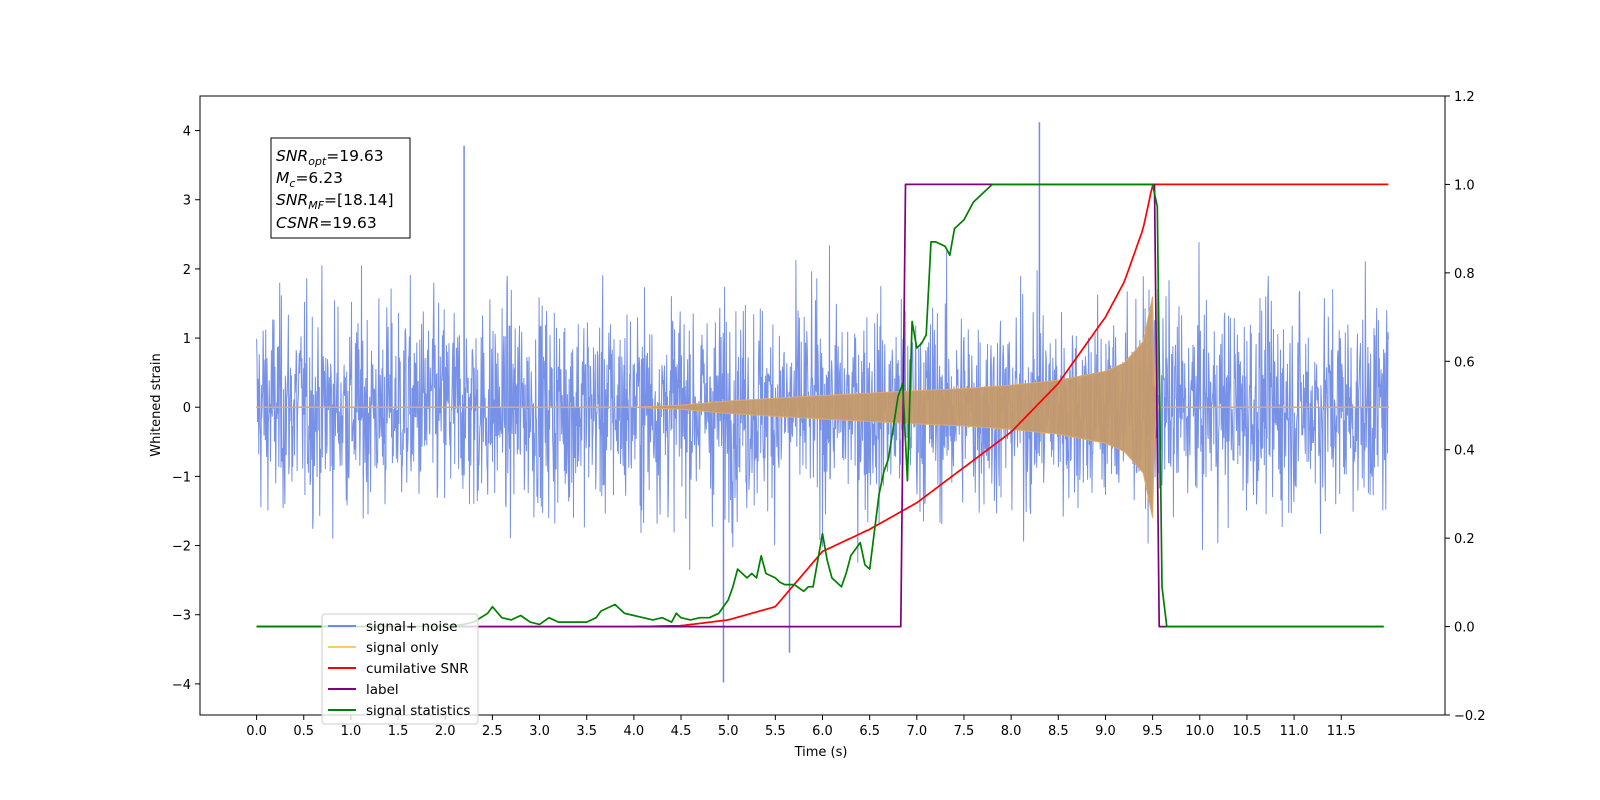 The width and height of the screenshot is (1600, 800). I want to click on info-box-frame, so click(340, 188).